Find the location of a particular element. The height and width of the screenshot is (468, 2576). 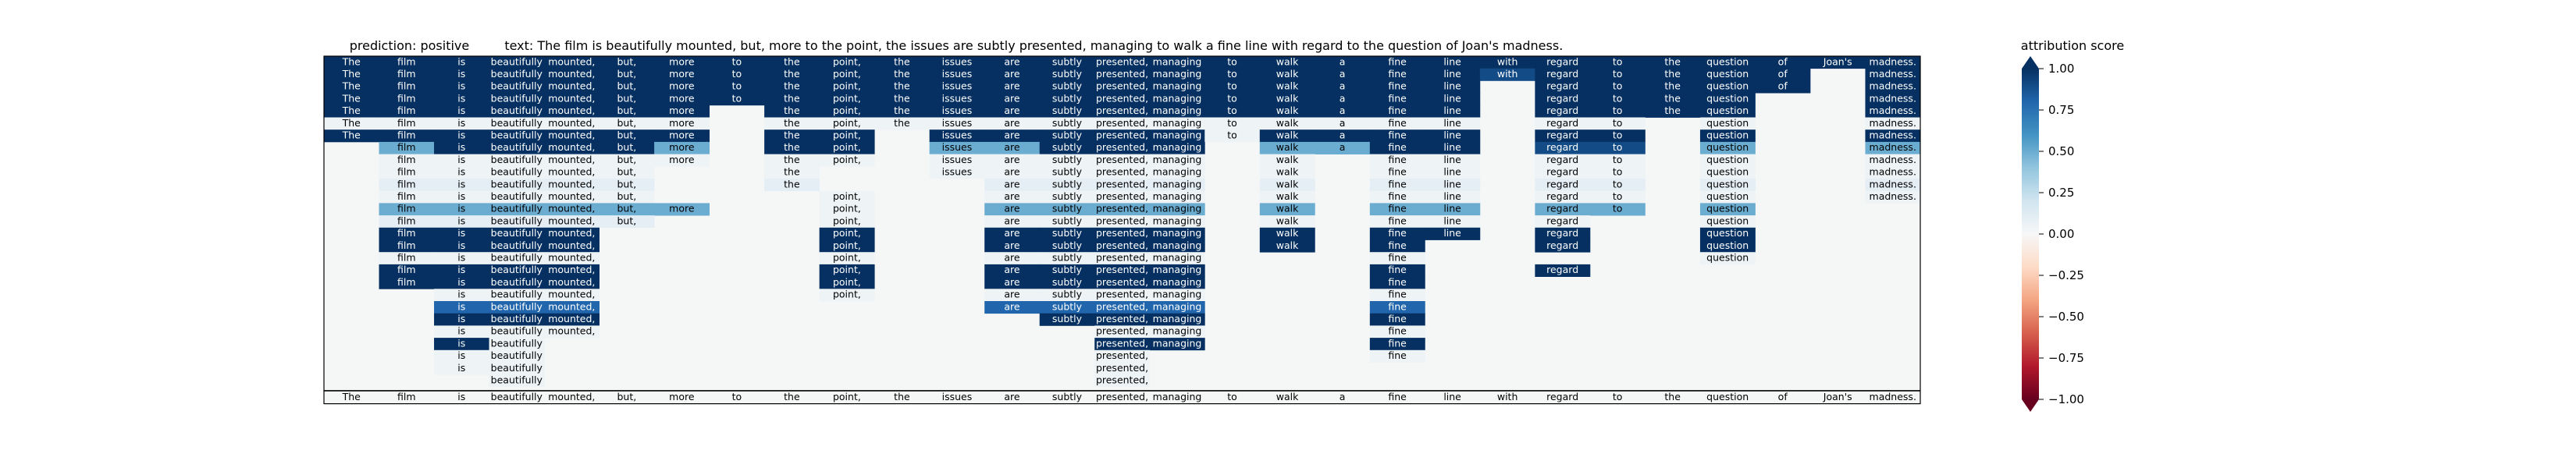

token-label: regard is located at coordinates (1562, 86).